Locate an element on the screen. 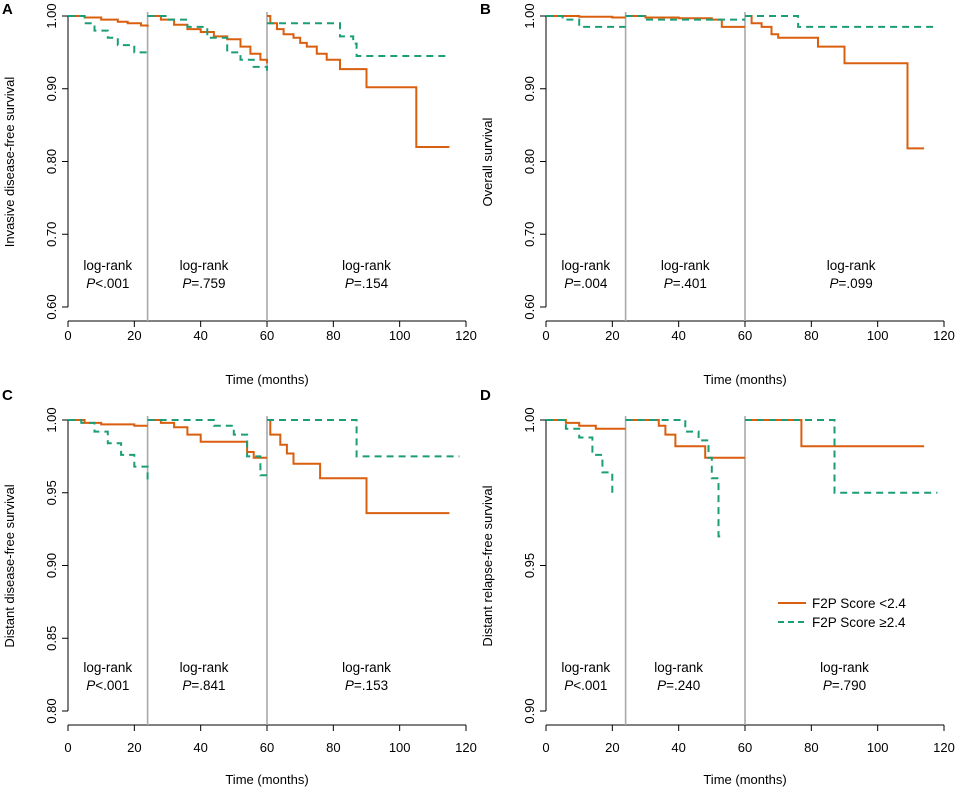  logrank-pvalue: P=.099 is located at coordinates (851, 283).